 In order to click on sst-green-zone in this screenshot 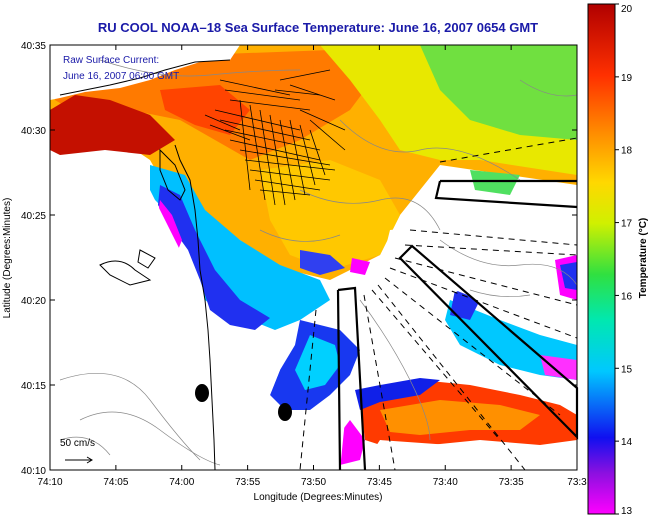, I will do `click(498, 92)`.